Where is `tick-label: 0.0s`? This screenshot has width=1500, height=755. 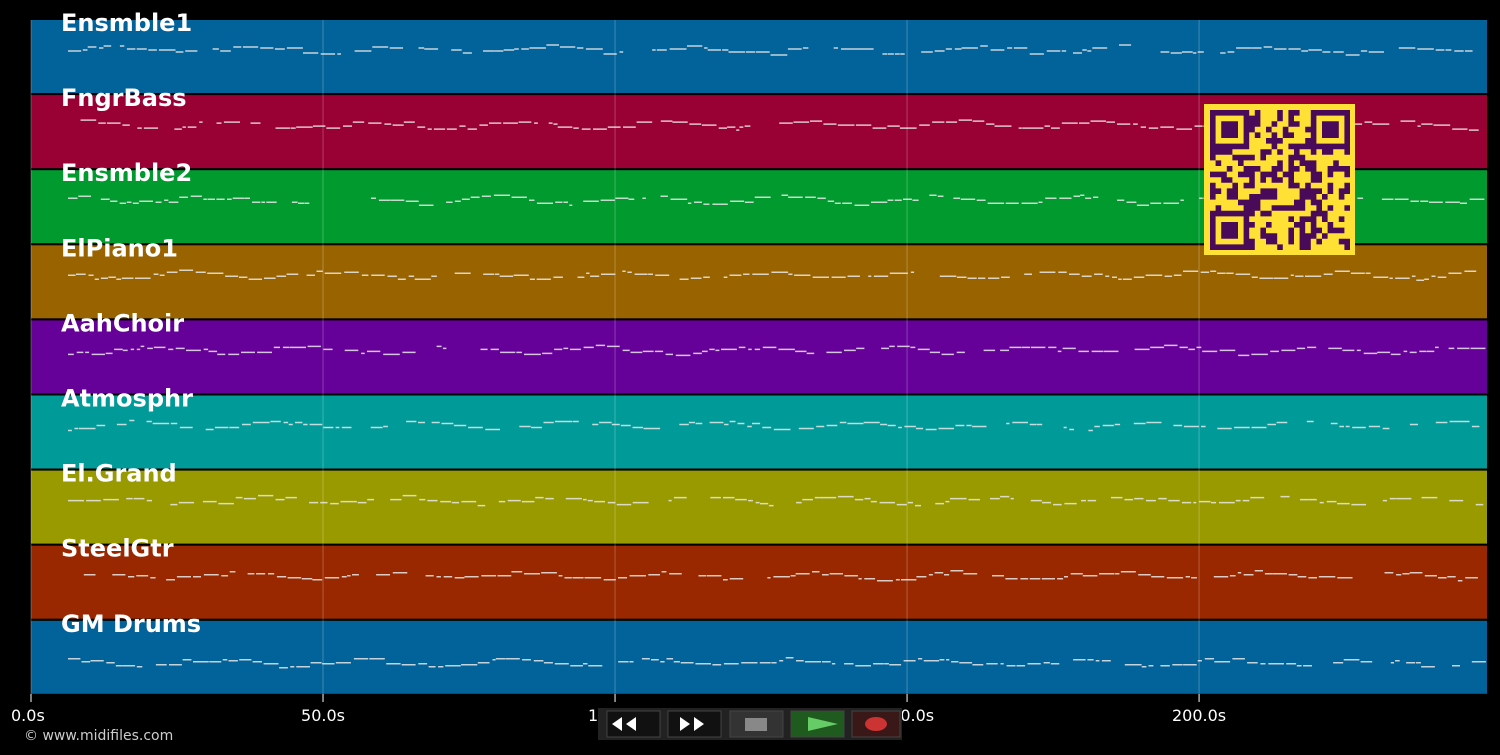
tick-label: 0.0s is located at coordinates (28, 715).